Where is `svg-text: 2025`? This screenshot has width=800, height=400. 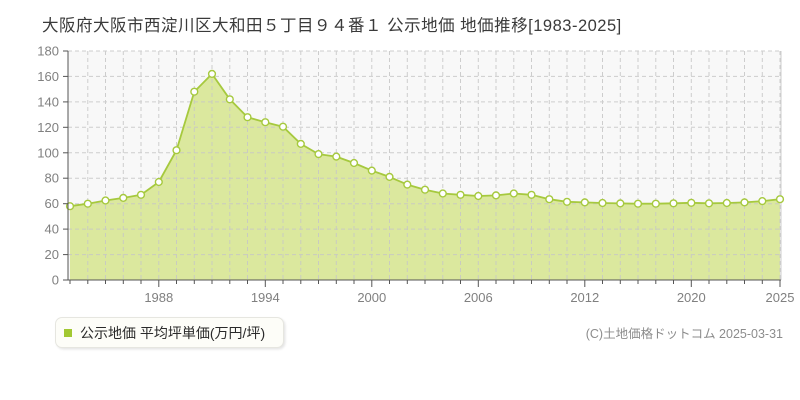 svg-text: 2025 is located at coordinates (780, 297).